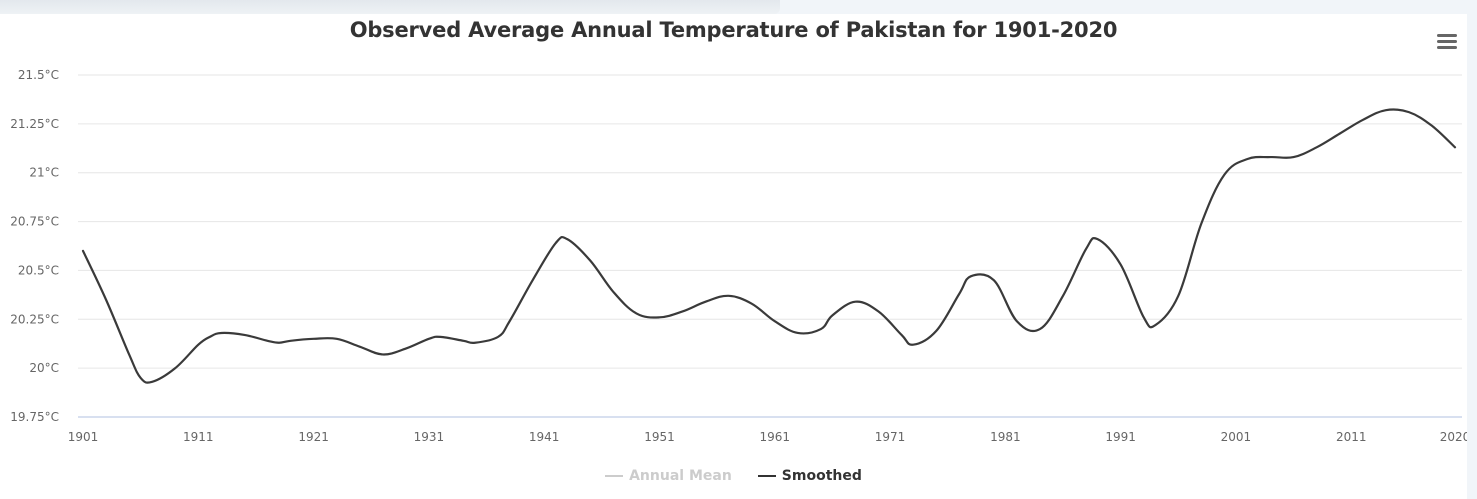 The image size is (1477, 499). I want to click on x-tick-label: 1921, so click(313, 437).